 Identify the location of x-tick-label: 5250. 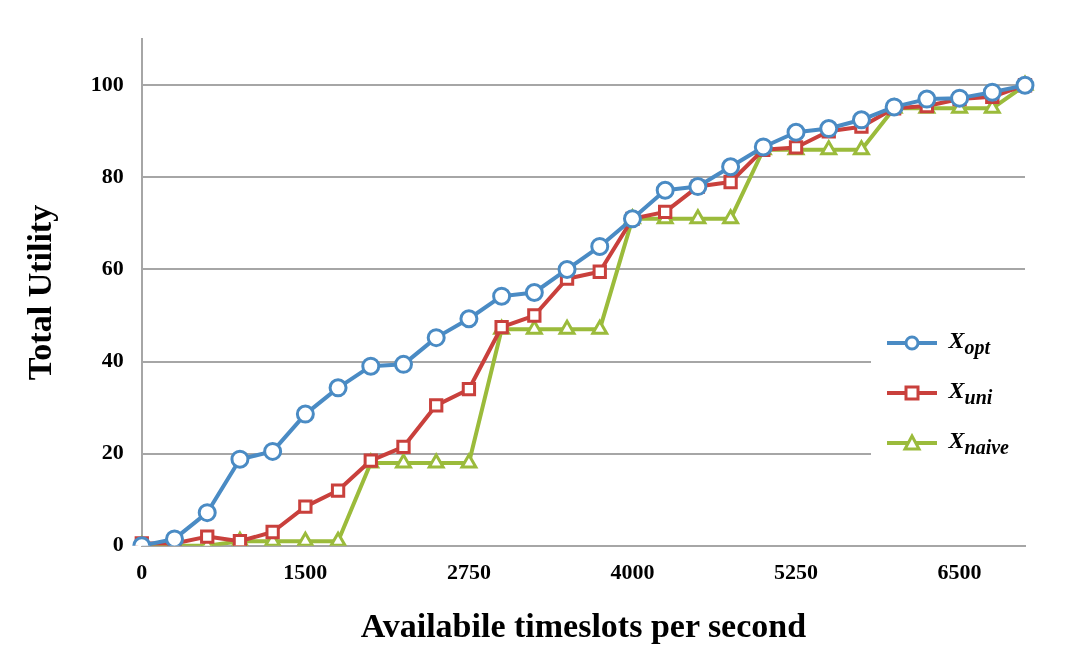
(796, 571).